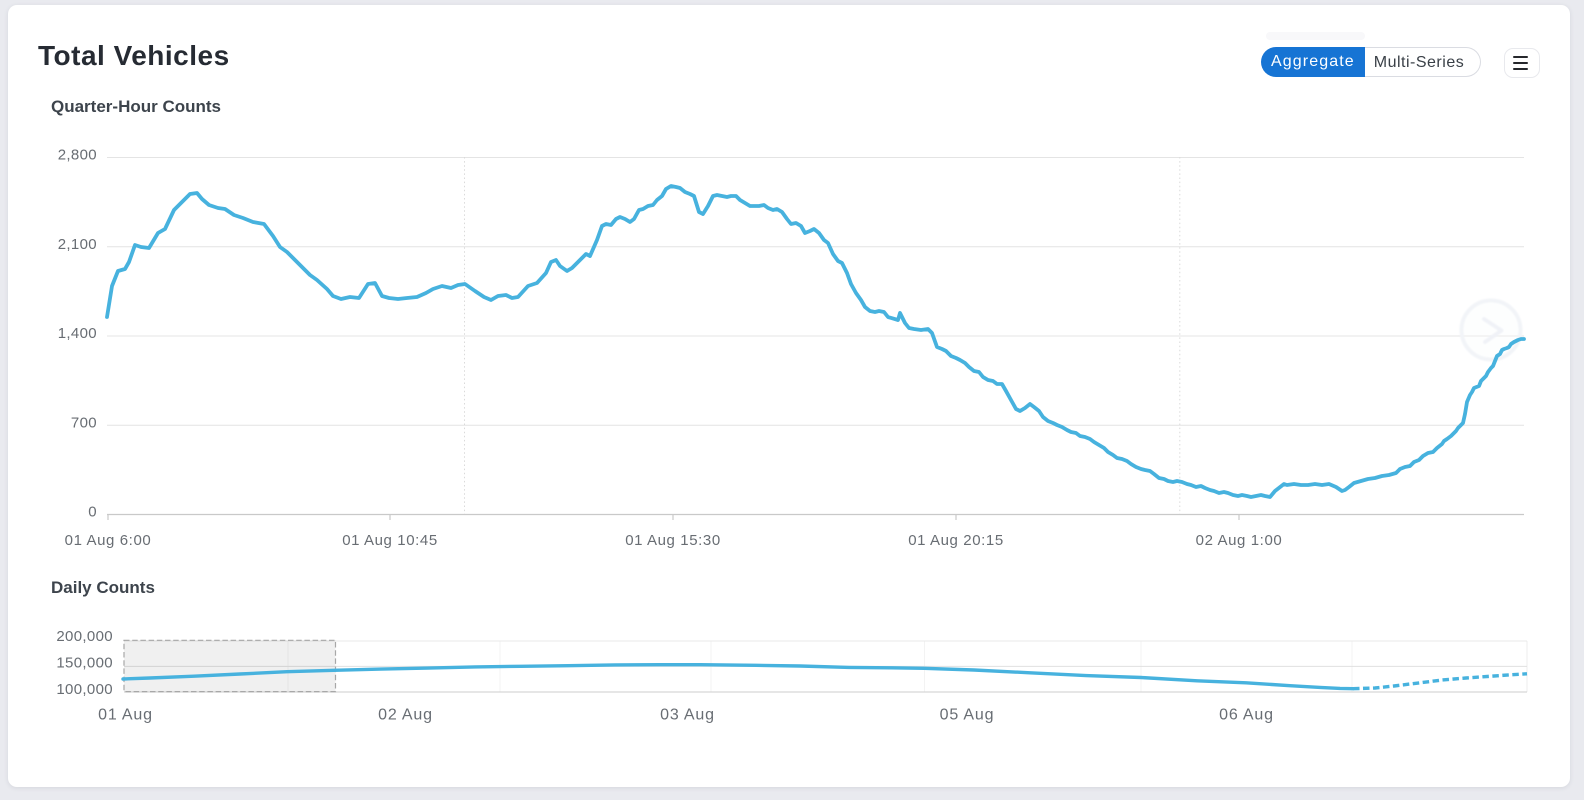  I want to click on svg-text: 1,400, so click(77, 333).